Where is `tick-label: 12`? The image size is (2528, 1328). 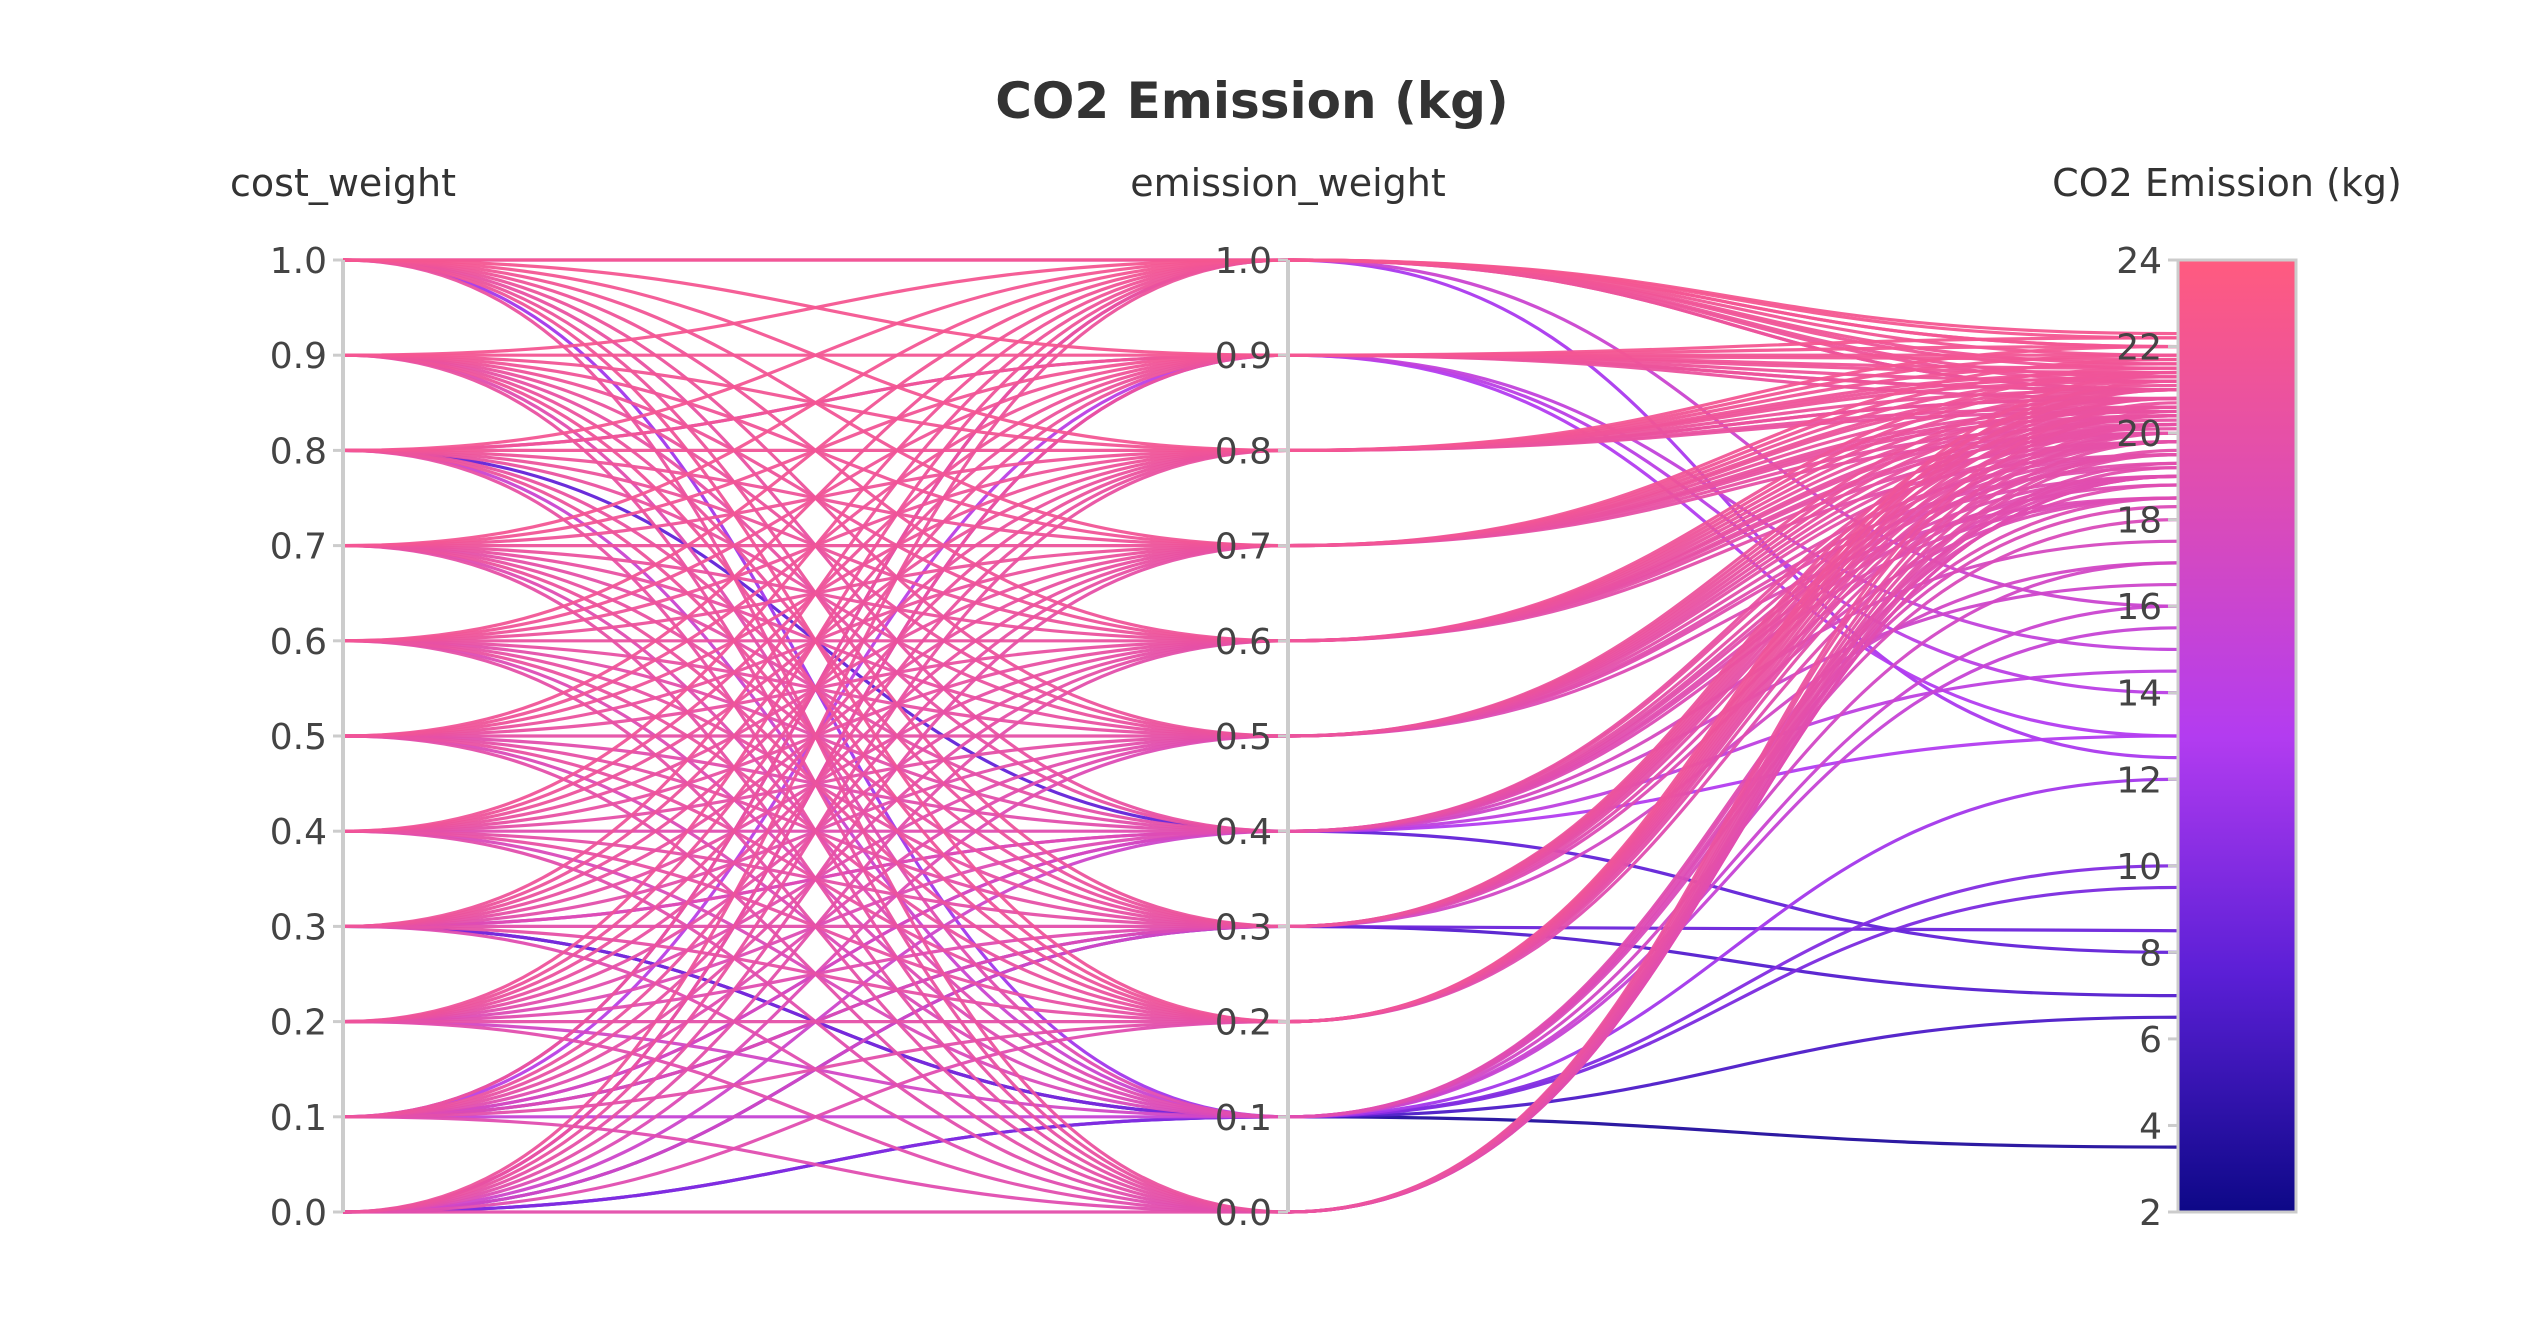 tick-label: 12 is located at coordinates (2139, 780).